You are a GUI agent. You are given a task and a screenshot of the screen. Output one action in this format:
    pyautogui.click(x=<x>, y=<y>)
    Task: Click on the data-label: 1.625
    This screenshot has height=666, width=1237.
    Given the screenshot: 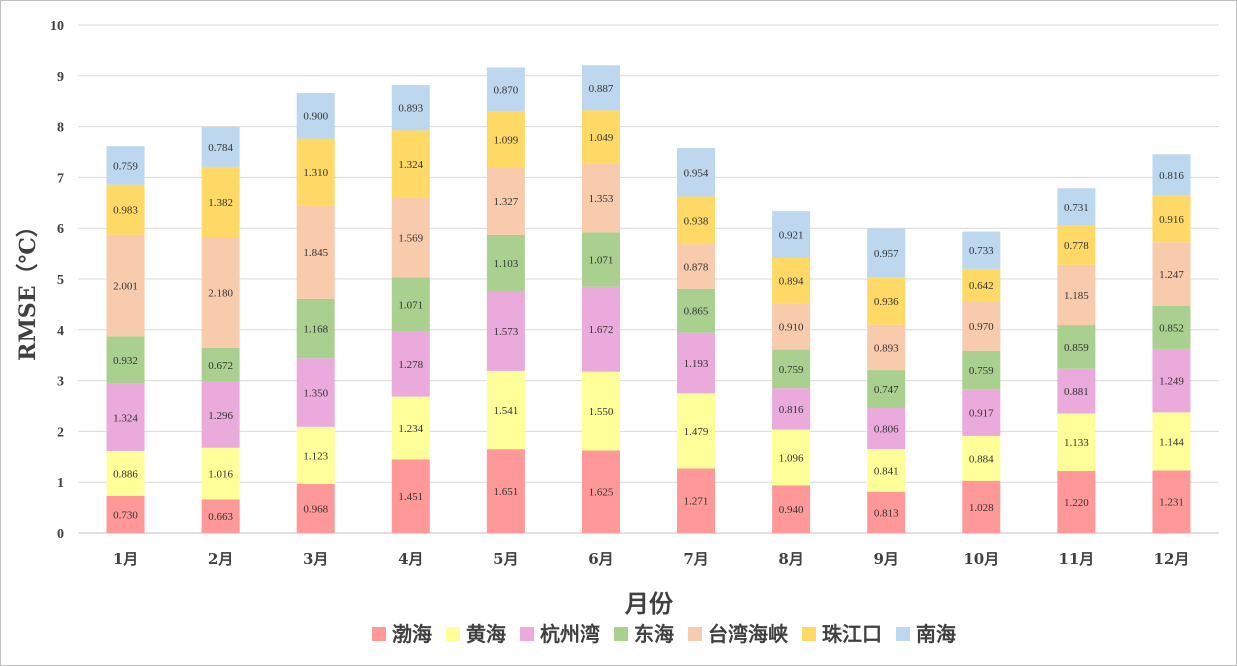 What is the action you would take?
    pyautogui.click(x=601, y=493)
    